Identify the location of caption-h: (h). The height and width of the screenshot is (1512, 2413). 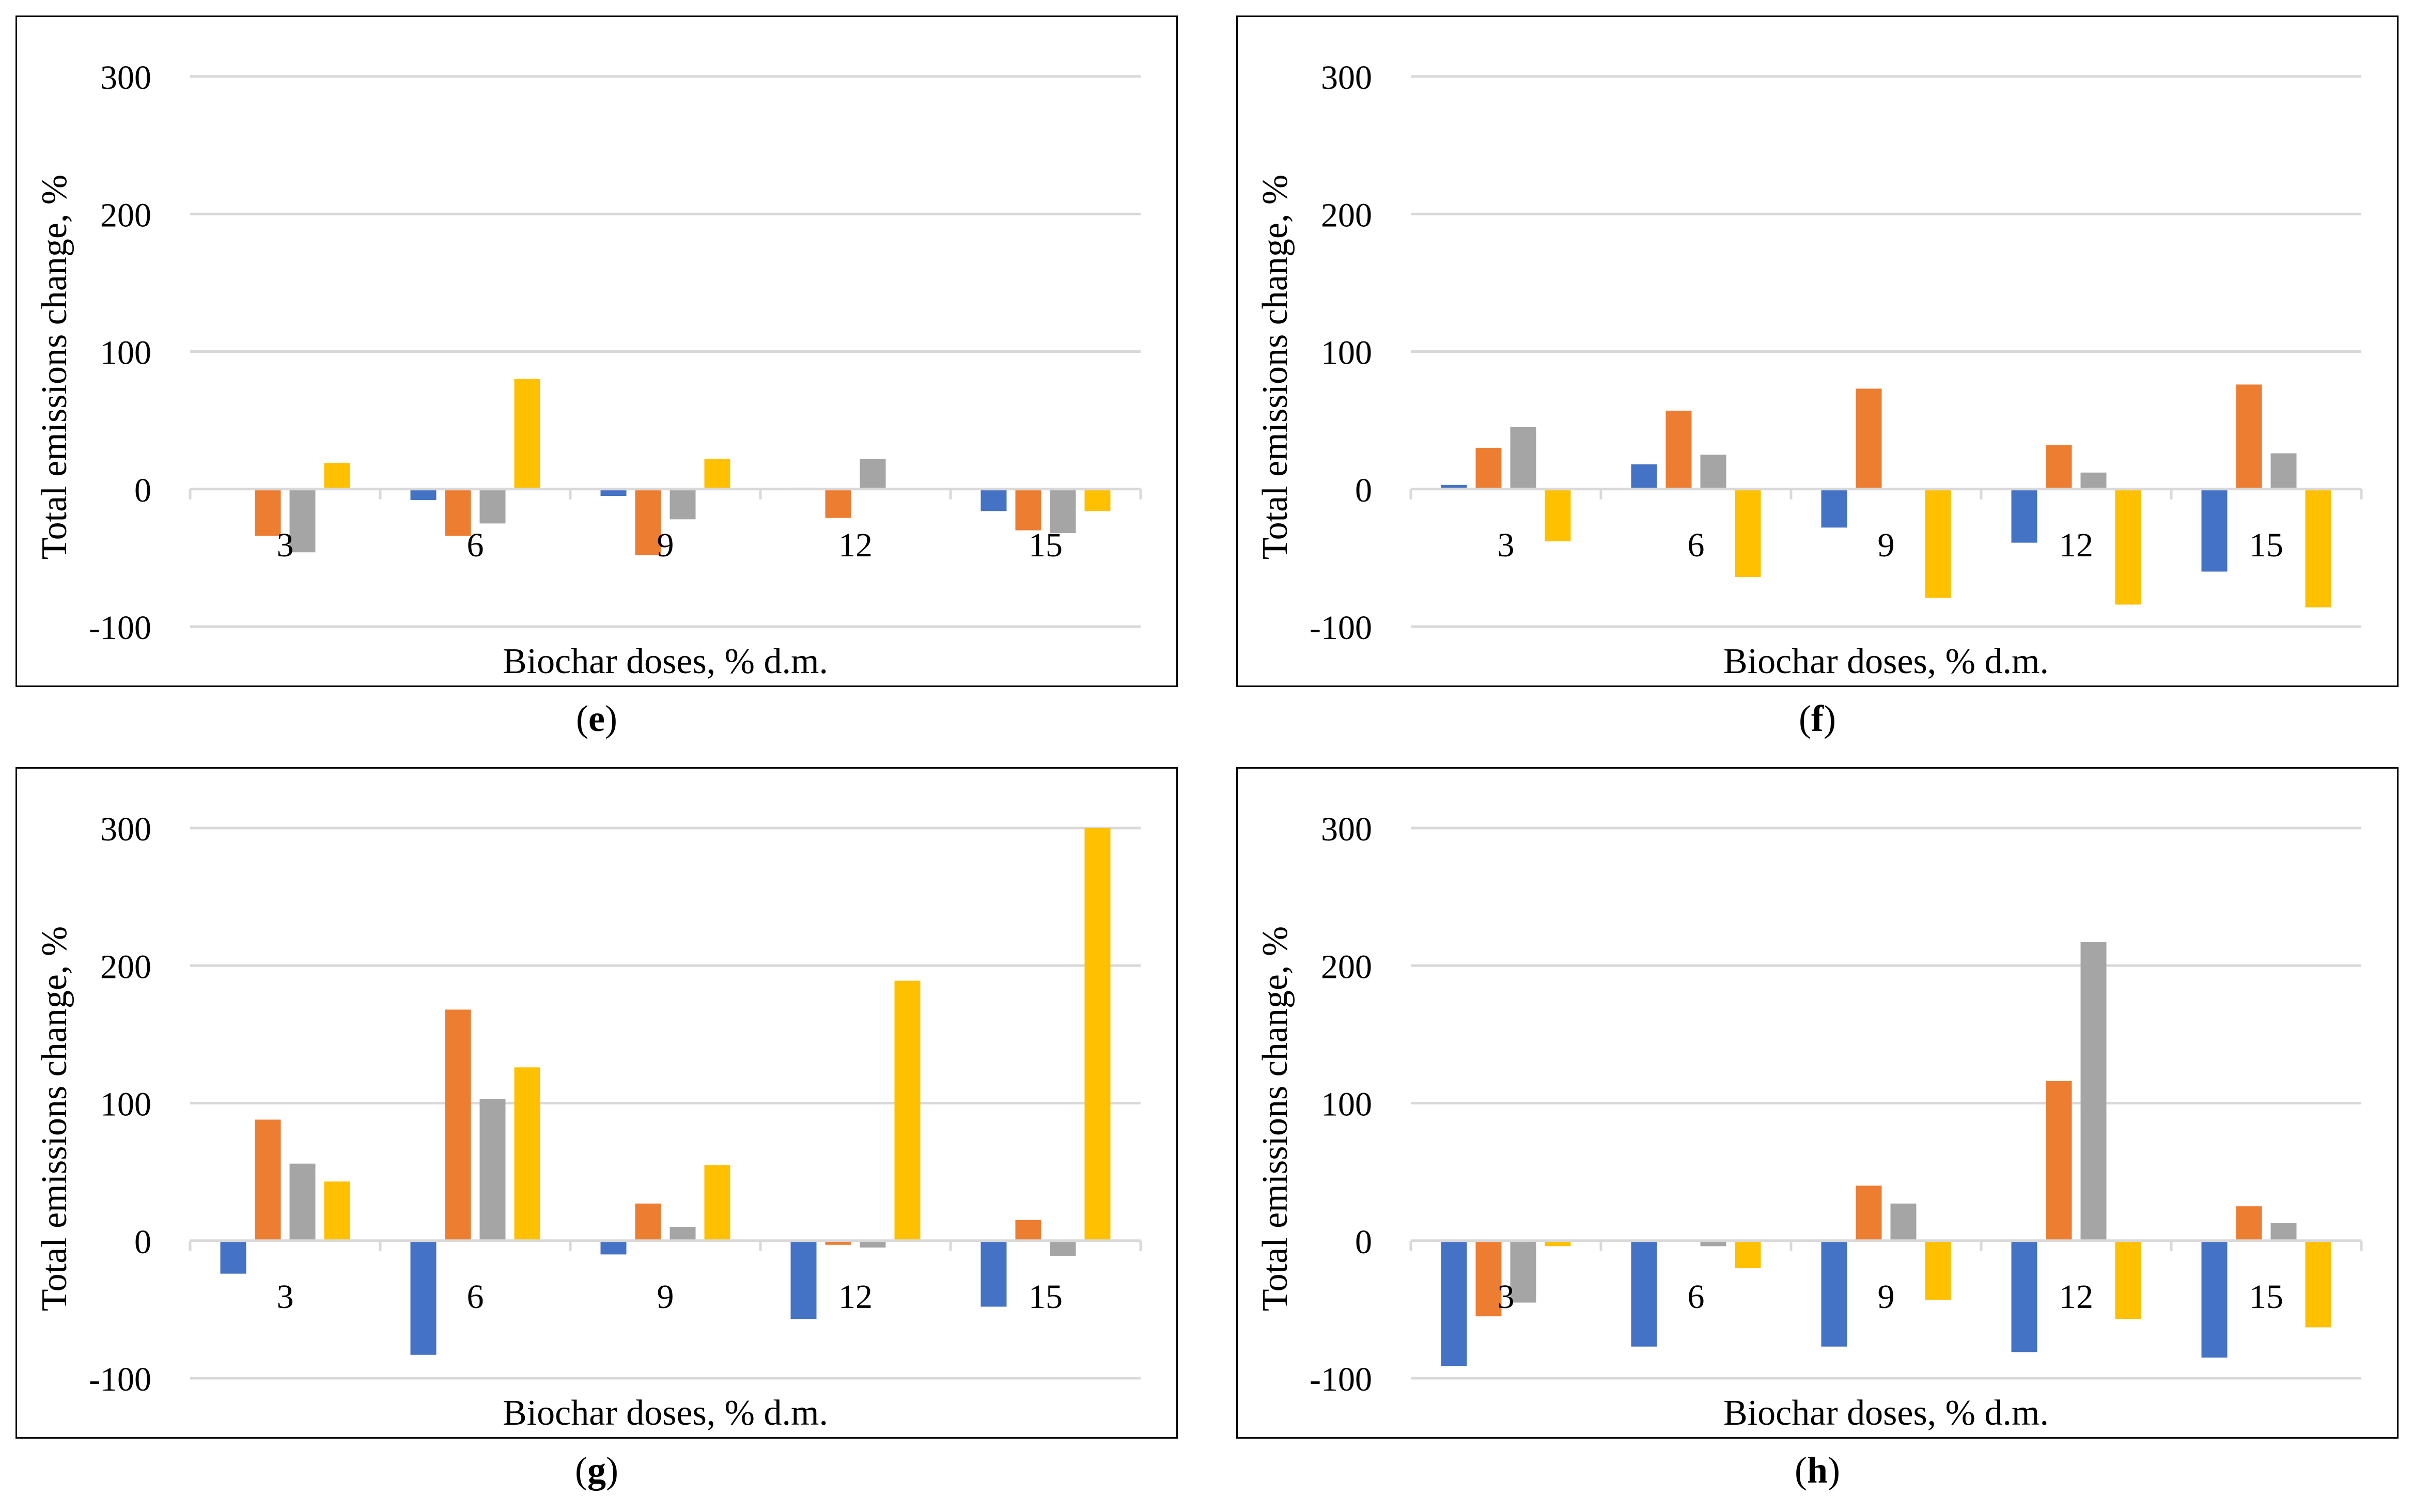
(1817, 1470).